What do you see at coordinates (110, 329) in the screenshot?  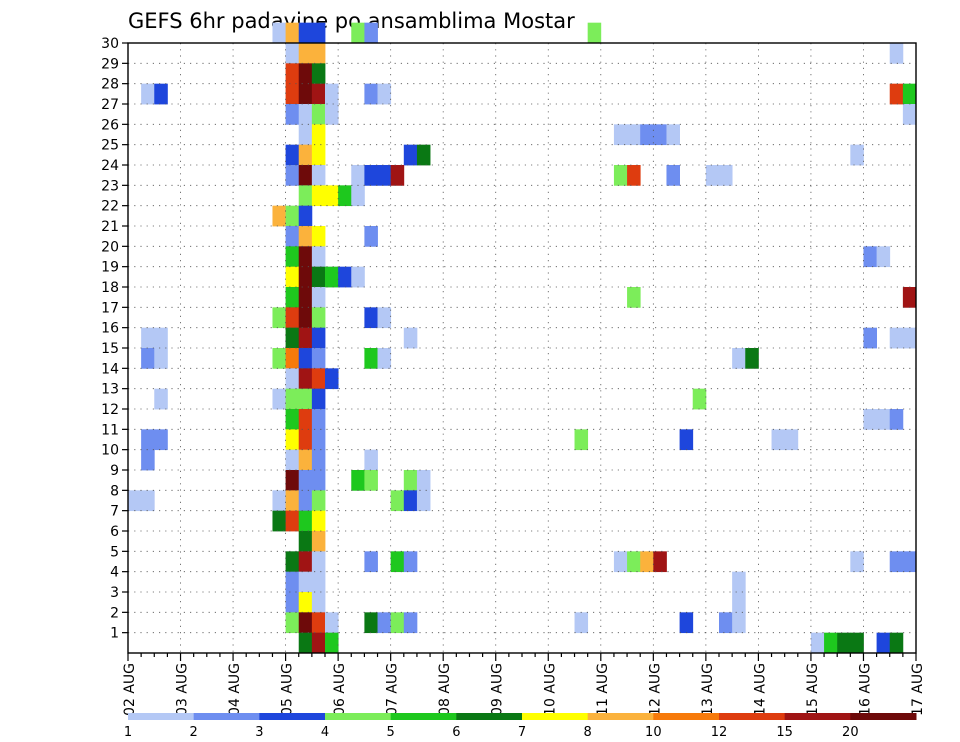 I see `y-tick-label: 16` at bounding box center [110, 329].